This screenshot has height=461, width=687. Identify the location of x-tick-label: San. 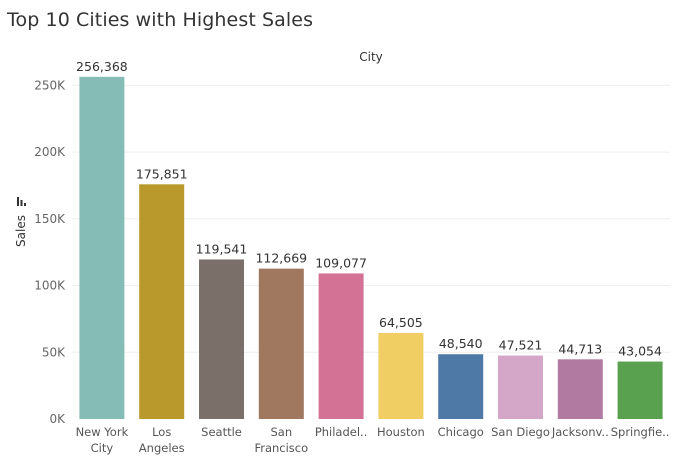
(281, 432).